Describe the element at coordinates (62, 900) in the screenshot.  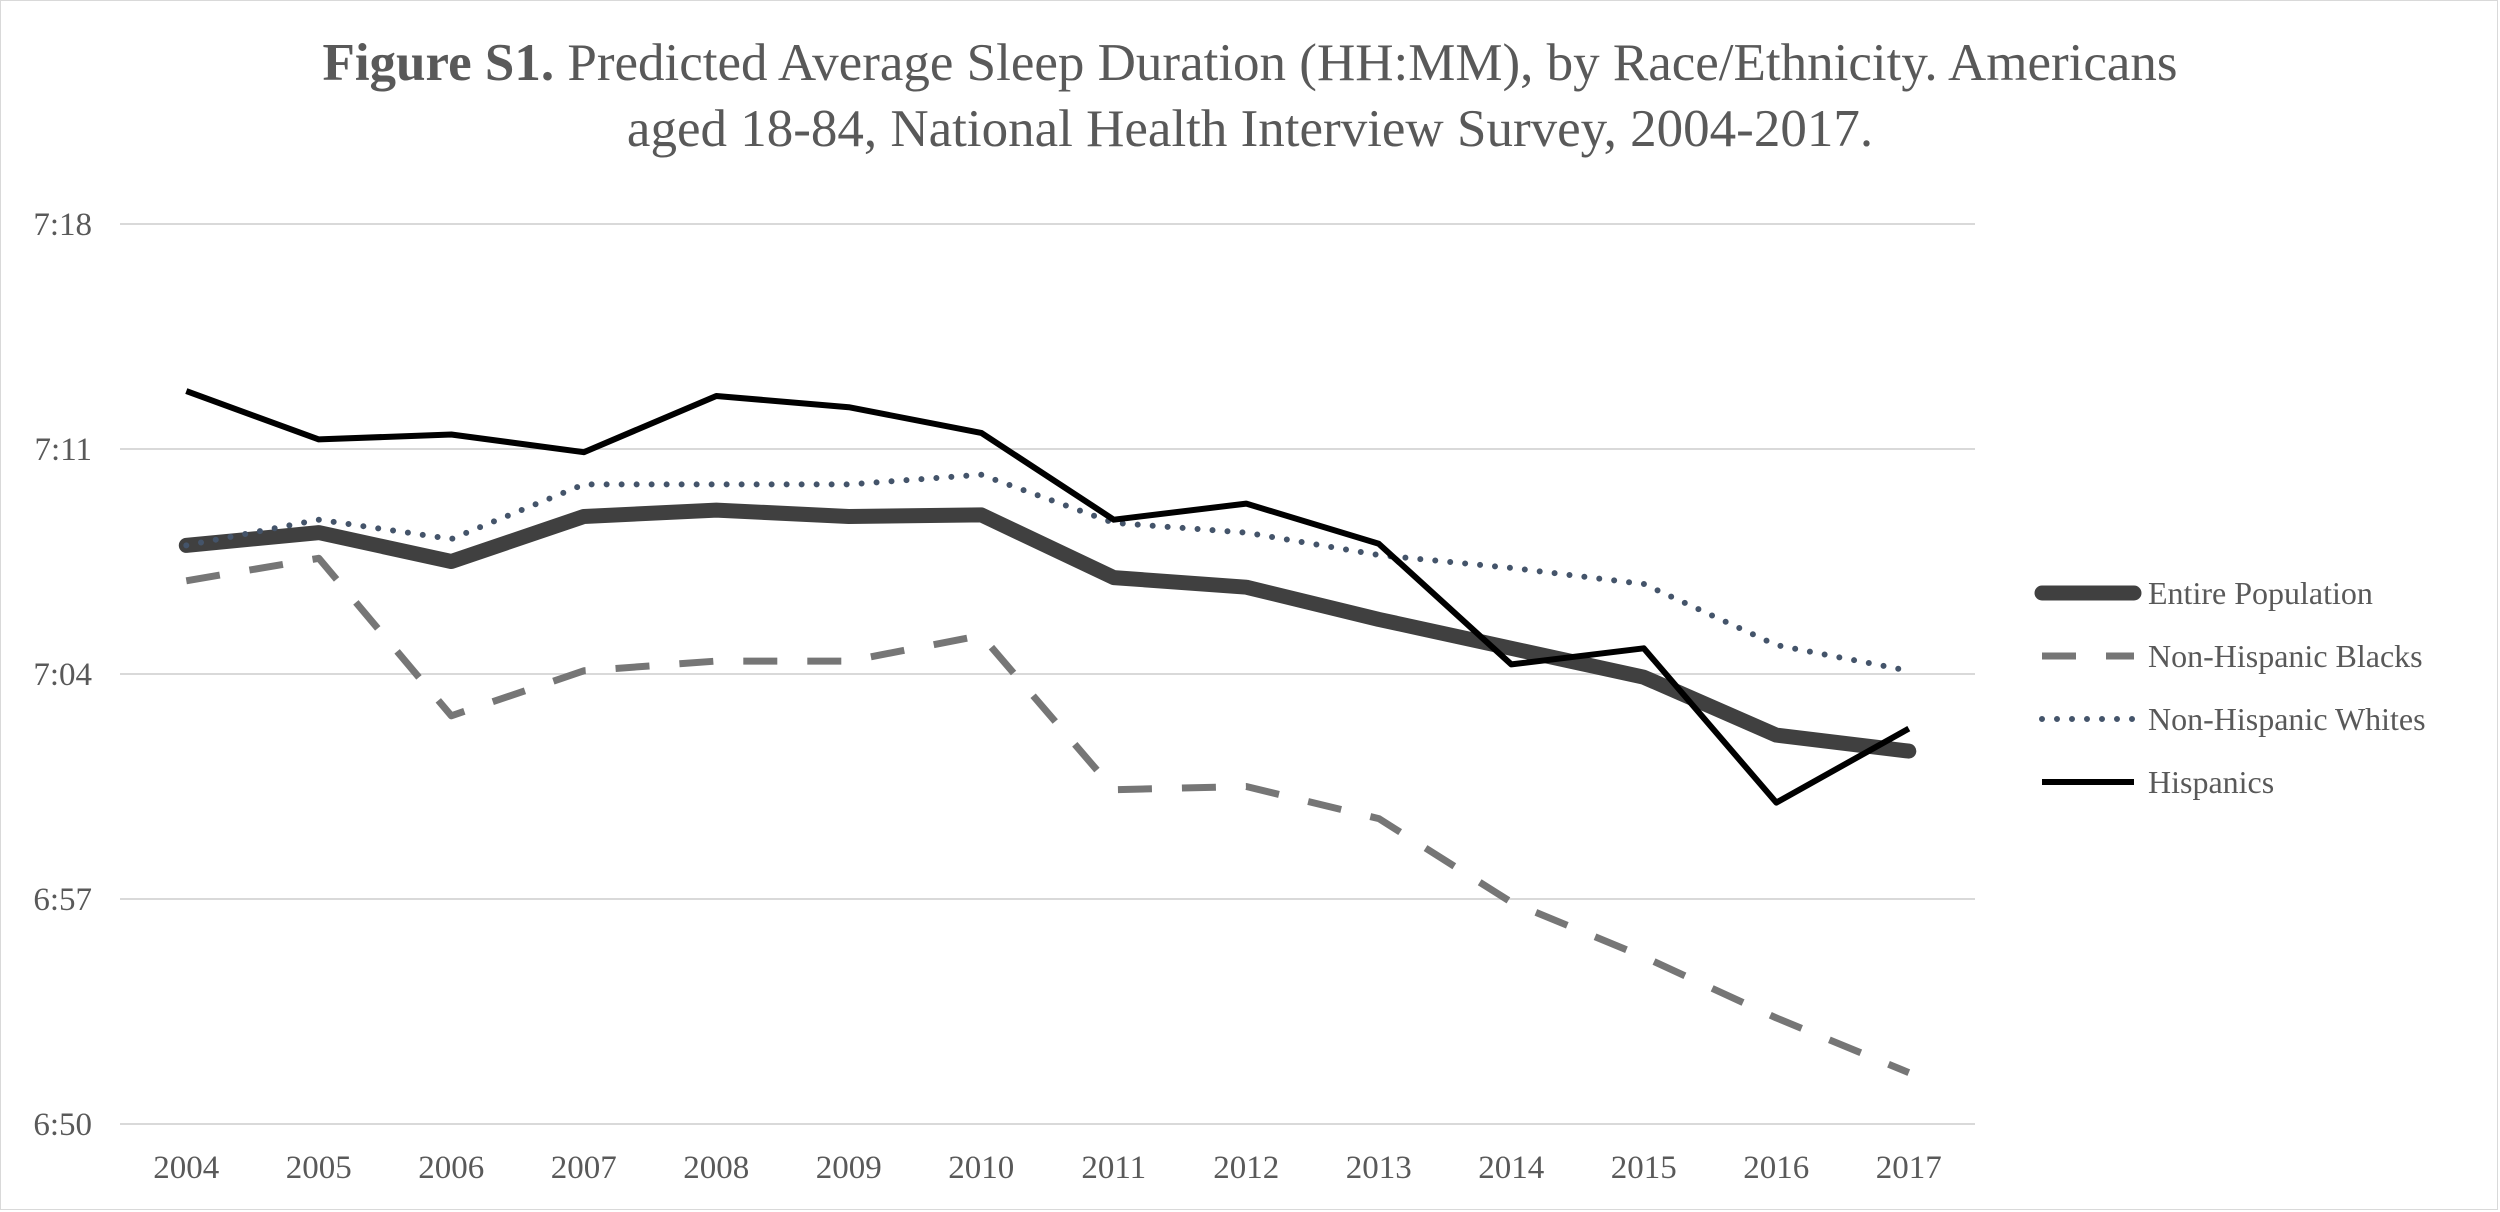
I see `y-tick-label: 6:57` at that location.